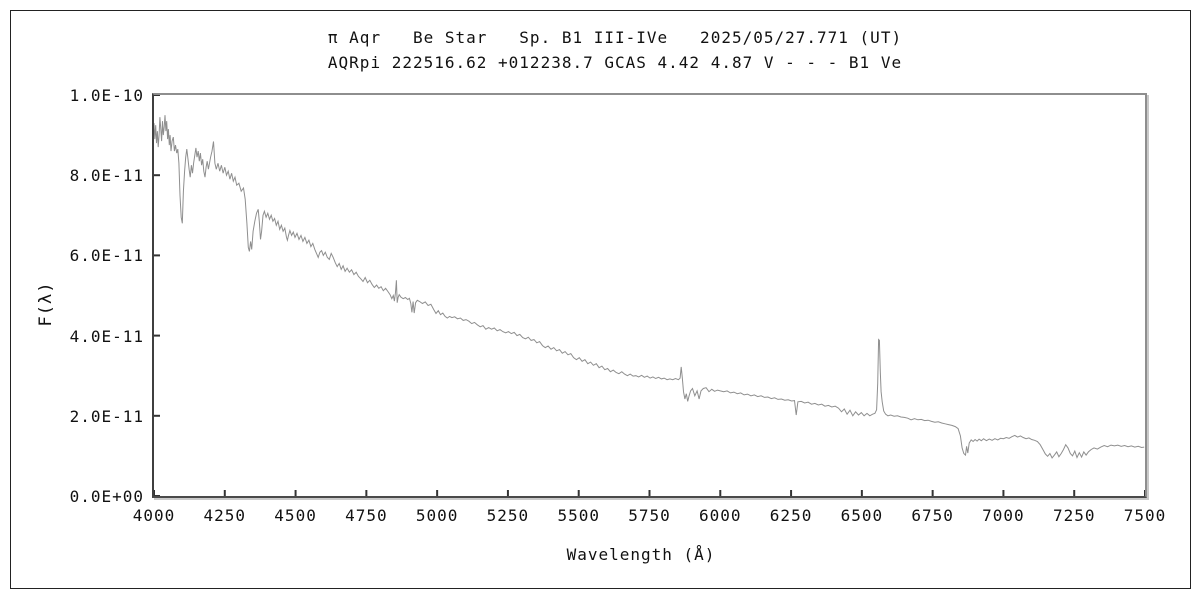 The image size is (1200, 600). I want to click on x-tick-label: 4250, so click(225, 515).